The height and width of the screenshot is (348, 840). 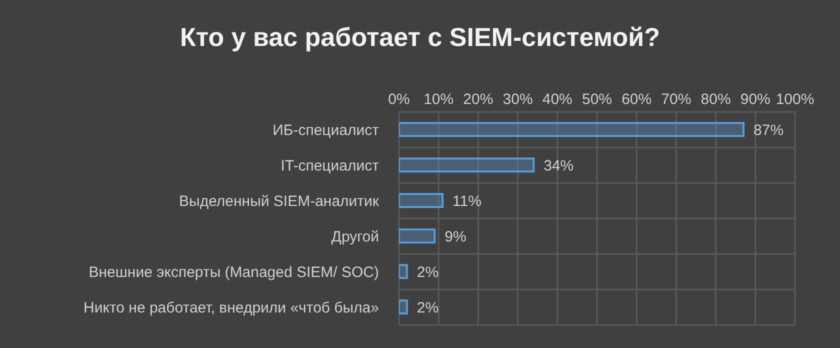 What do you see at coordinates (557, 99) in the screenshot?
I see `x-tick-label: 40%` at bounding box center [557, 99].